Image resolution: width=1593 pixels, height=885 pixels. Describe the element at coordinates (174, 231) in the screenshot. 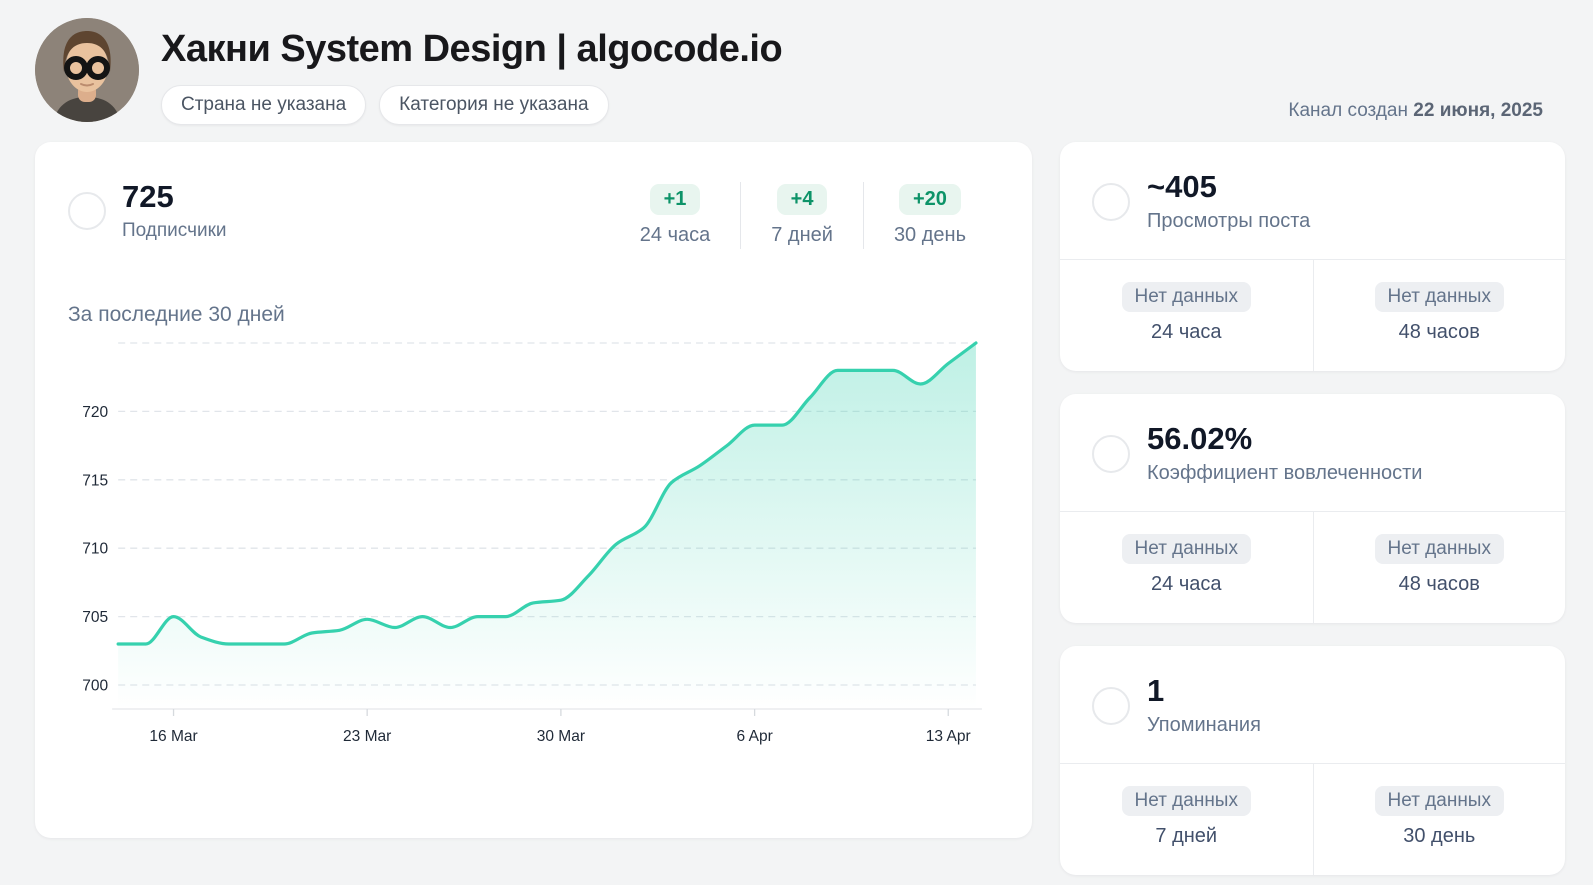

I see `subscribers-label: Подписчики` at that location.